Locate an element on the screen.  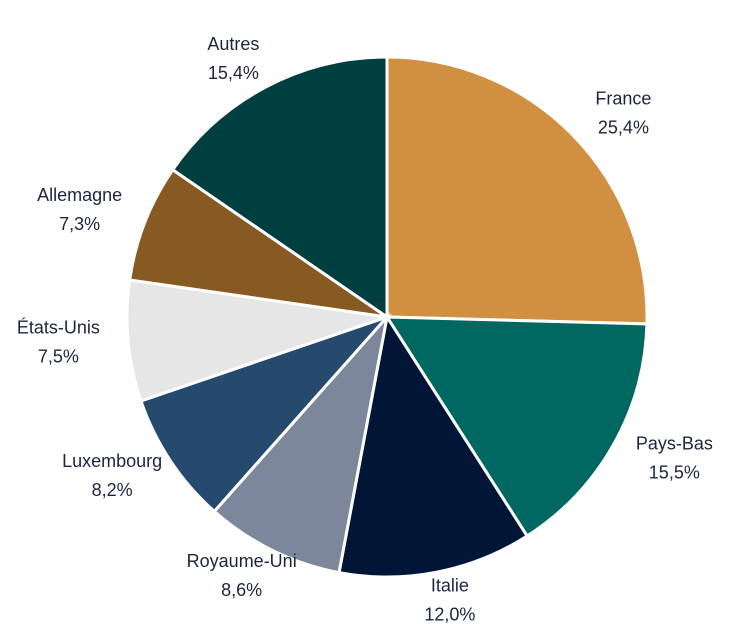
slice-value-label: 8,2% is located at coordinates (112, 490).